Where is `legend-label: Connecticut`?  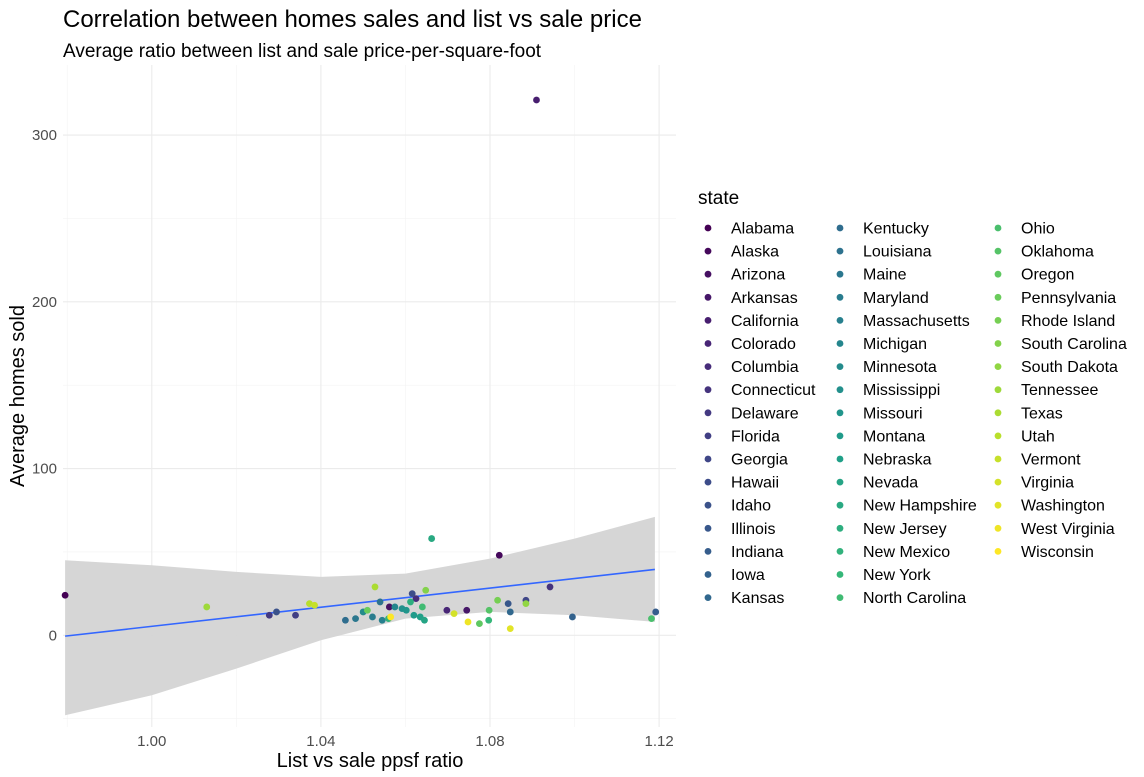
legend-label: Connecticut is located at coordinates (773, 390).